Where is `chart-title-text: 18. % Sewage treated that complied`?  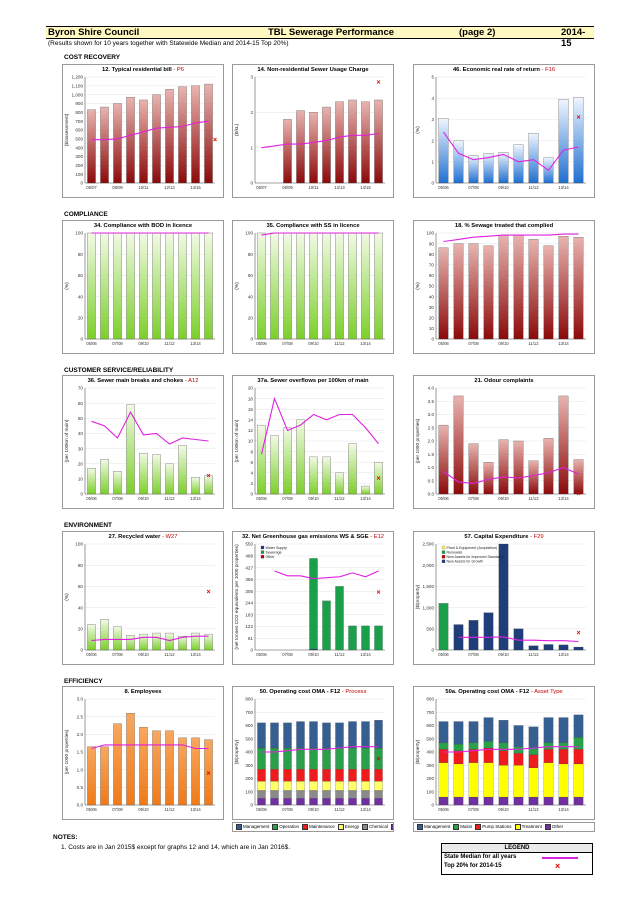 chart-title-text: 18. % Sewage treated that complied is located at coordinates (504, 226).